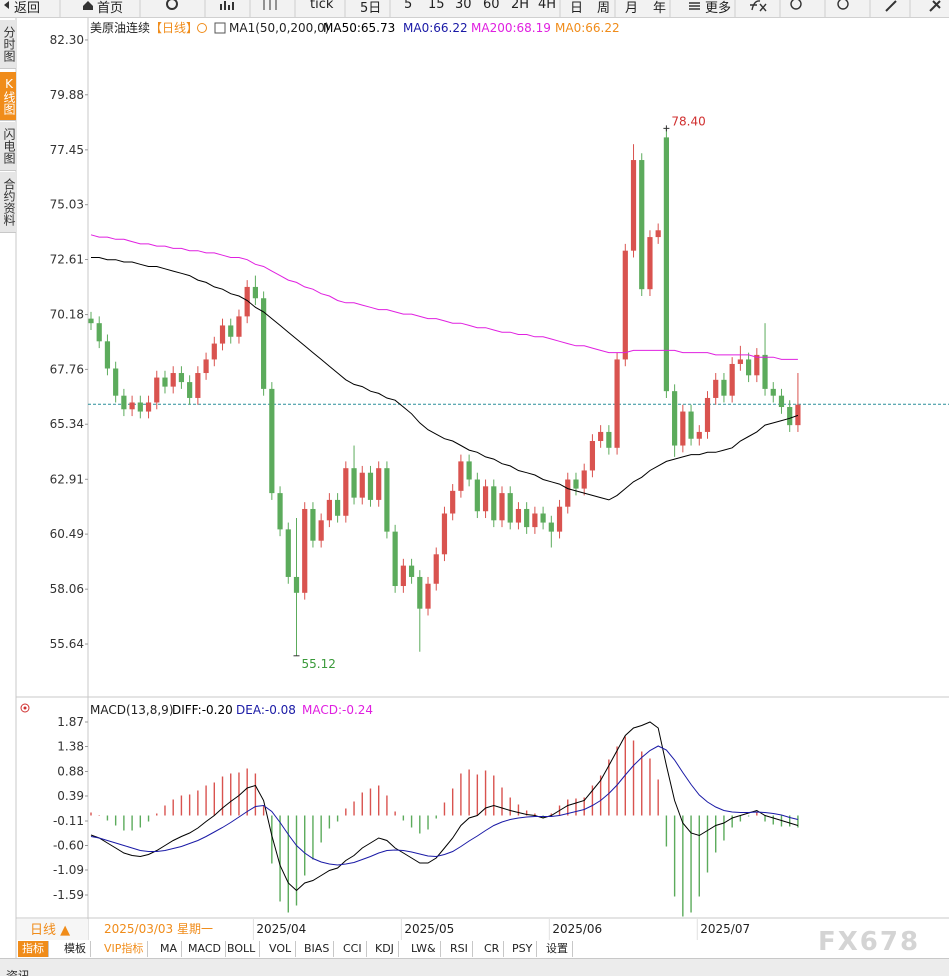 The image size is (949, 976). What do you see at coordinates (281, 949) in the screenshot?
I see `indicator-tab: VOL` at bounding box center [281, 949].